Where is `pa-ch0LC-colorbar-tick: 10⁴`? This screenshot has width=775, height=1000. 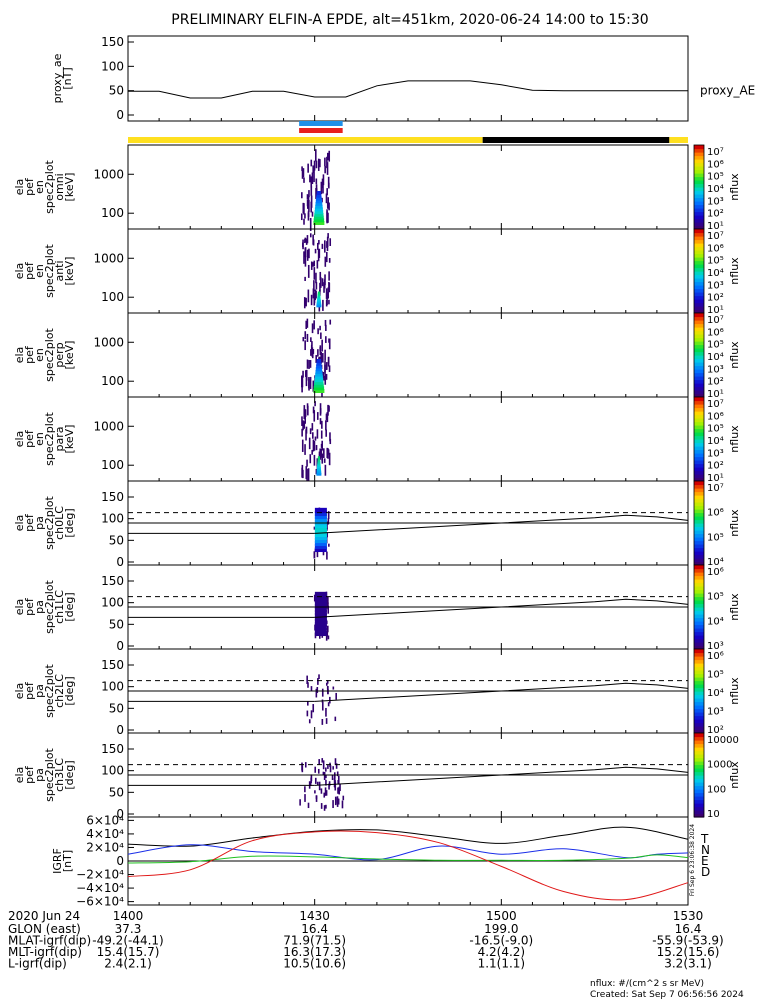 pa-ch0LC-colorbar-tick: 10⁴ is located at coordinates (715, 562).